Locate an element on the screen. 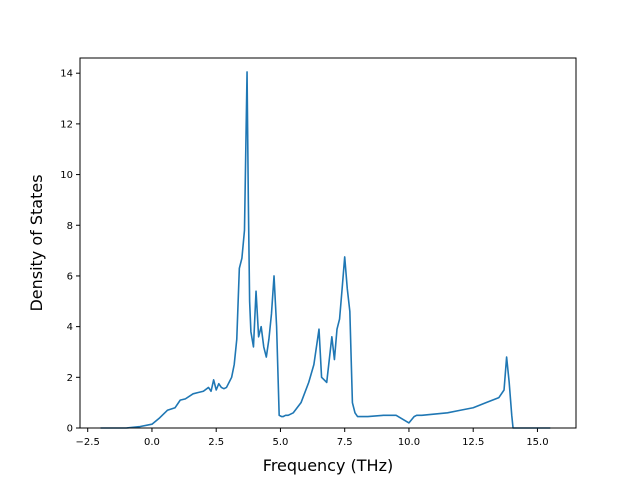 This screenshot has width=640, height=480. x-tick-label: 5.0 is located at coordinates (281, 442).